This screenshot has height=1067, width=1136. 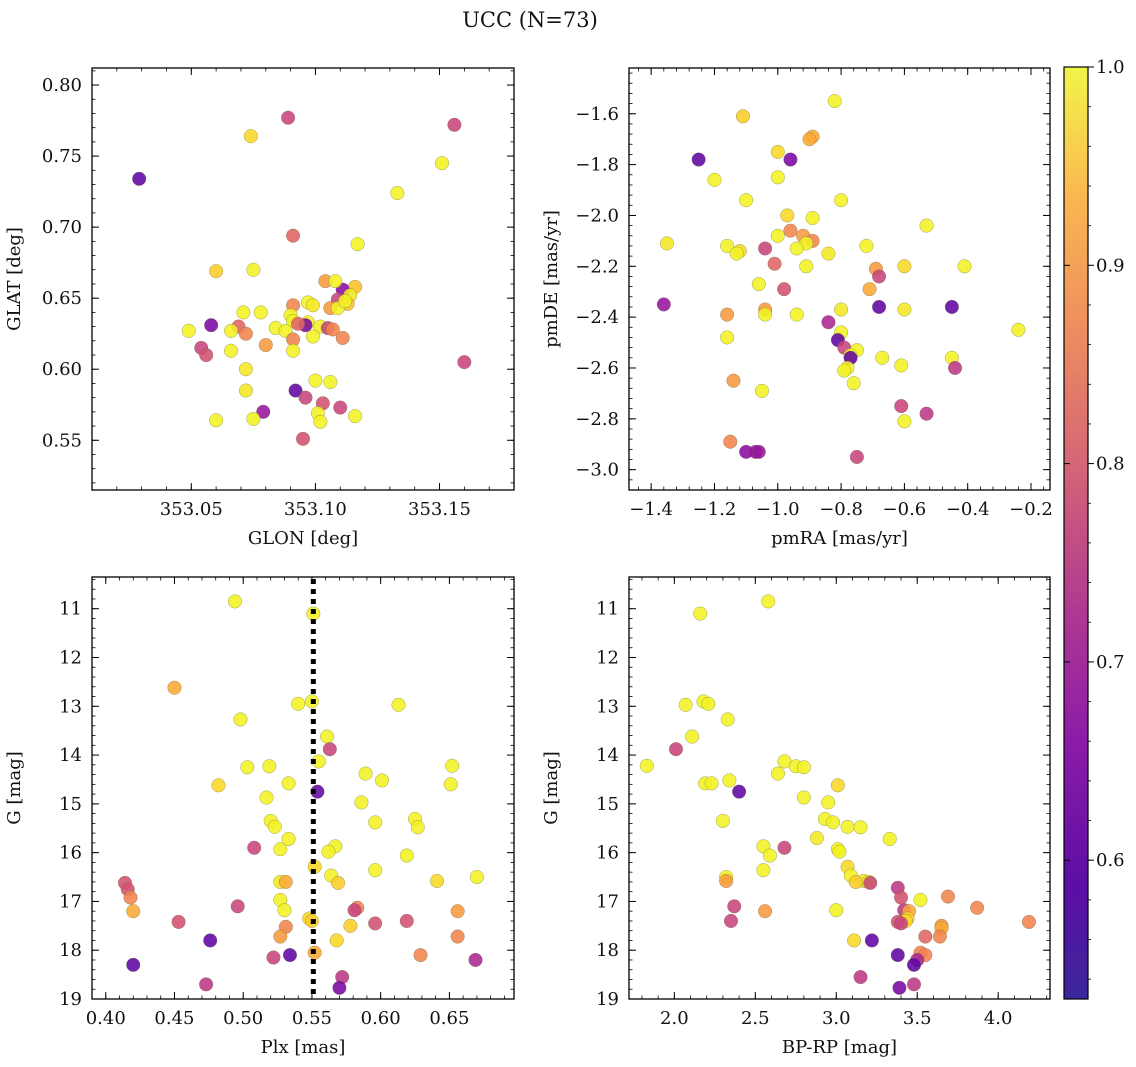 What do you see at coordinates (755, 1018) in the screenshot?
I see `x-tick-label: 2.5` at bounding box center [755, 1018].